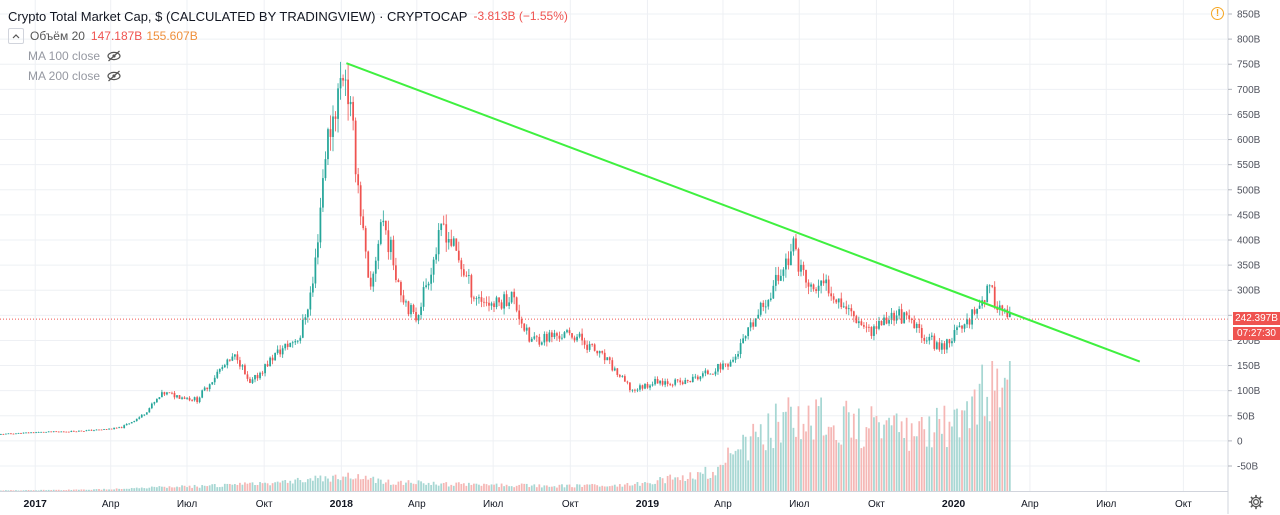  What do you see at coordinates (64, 76) in the screenshot?
I see `ma200-label: MA 200 close` at bounding box center [64, 76].